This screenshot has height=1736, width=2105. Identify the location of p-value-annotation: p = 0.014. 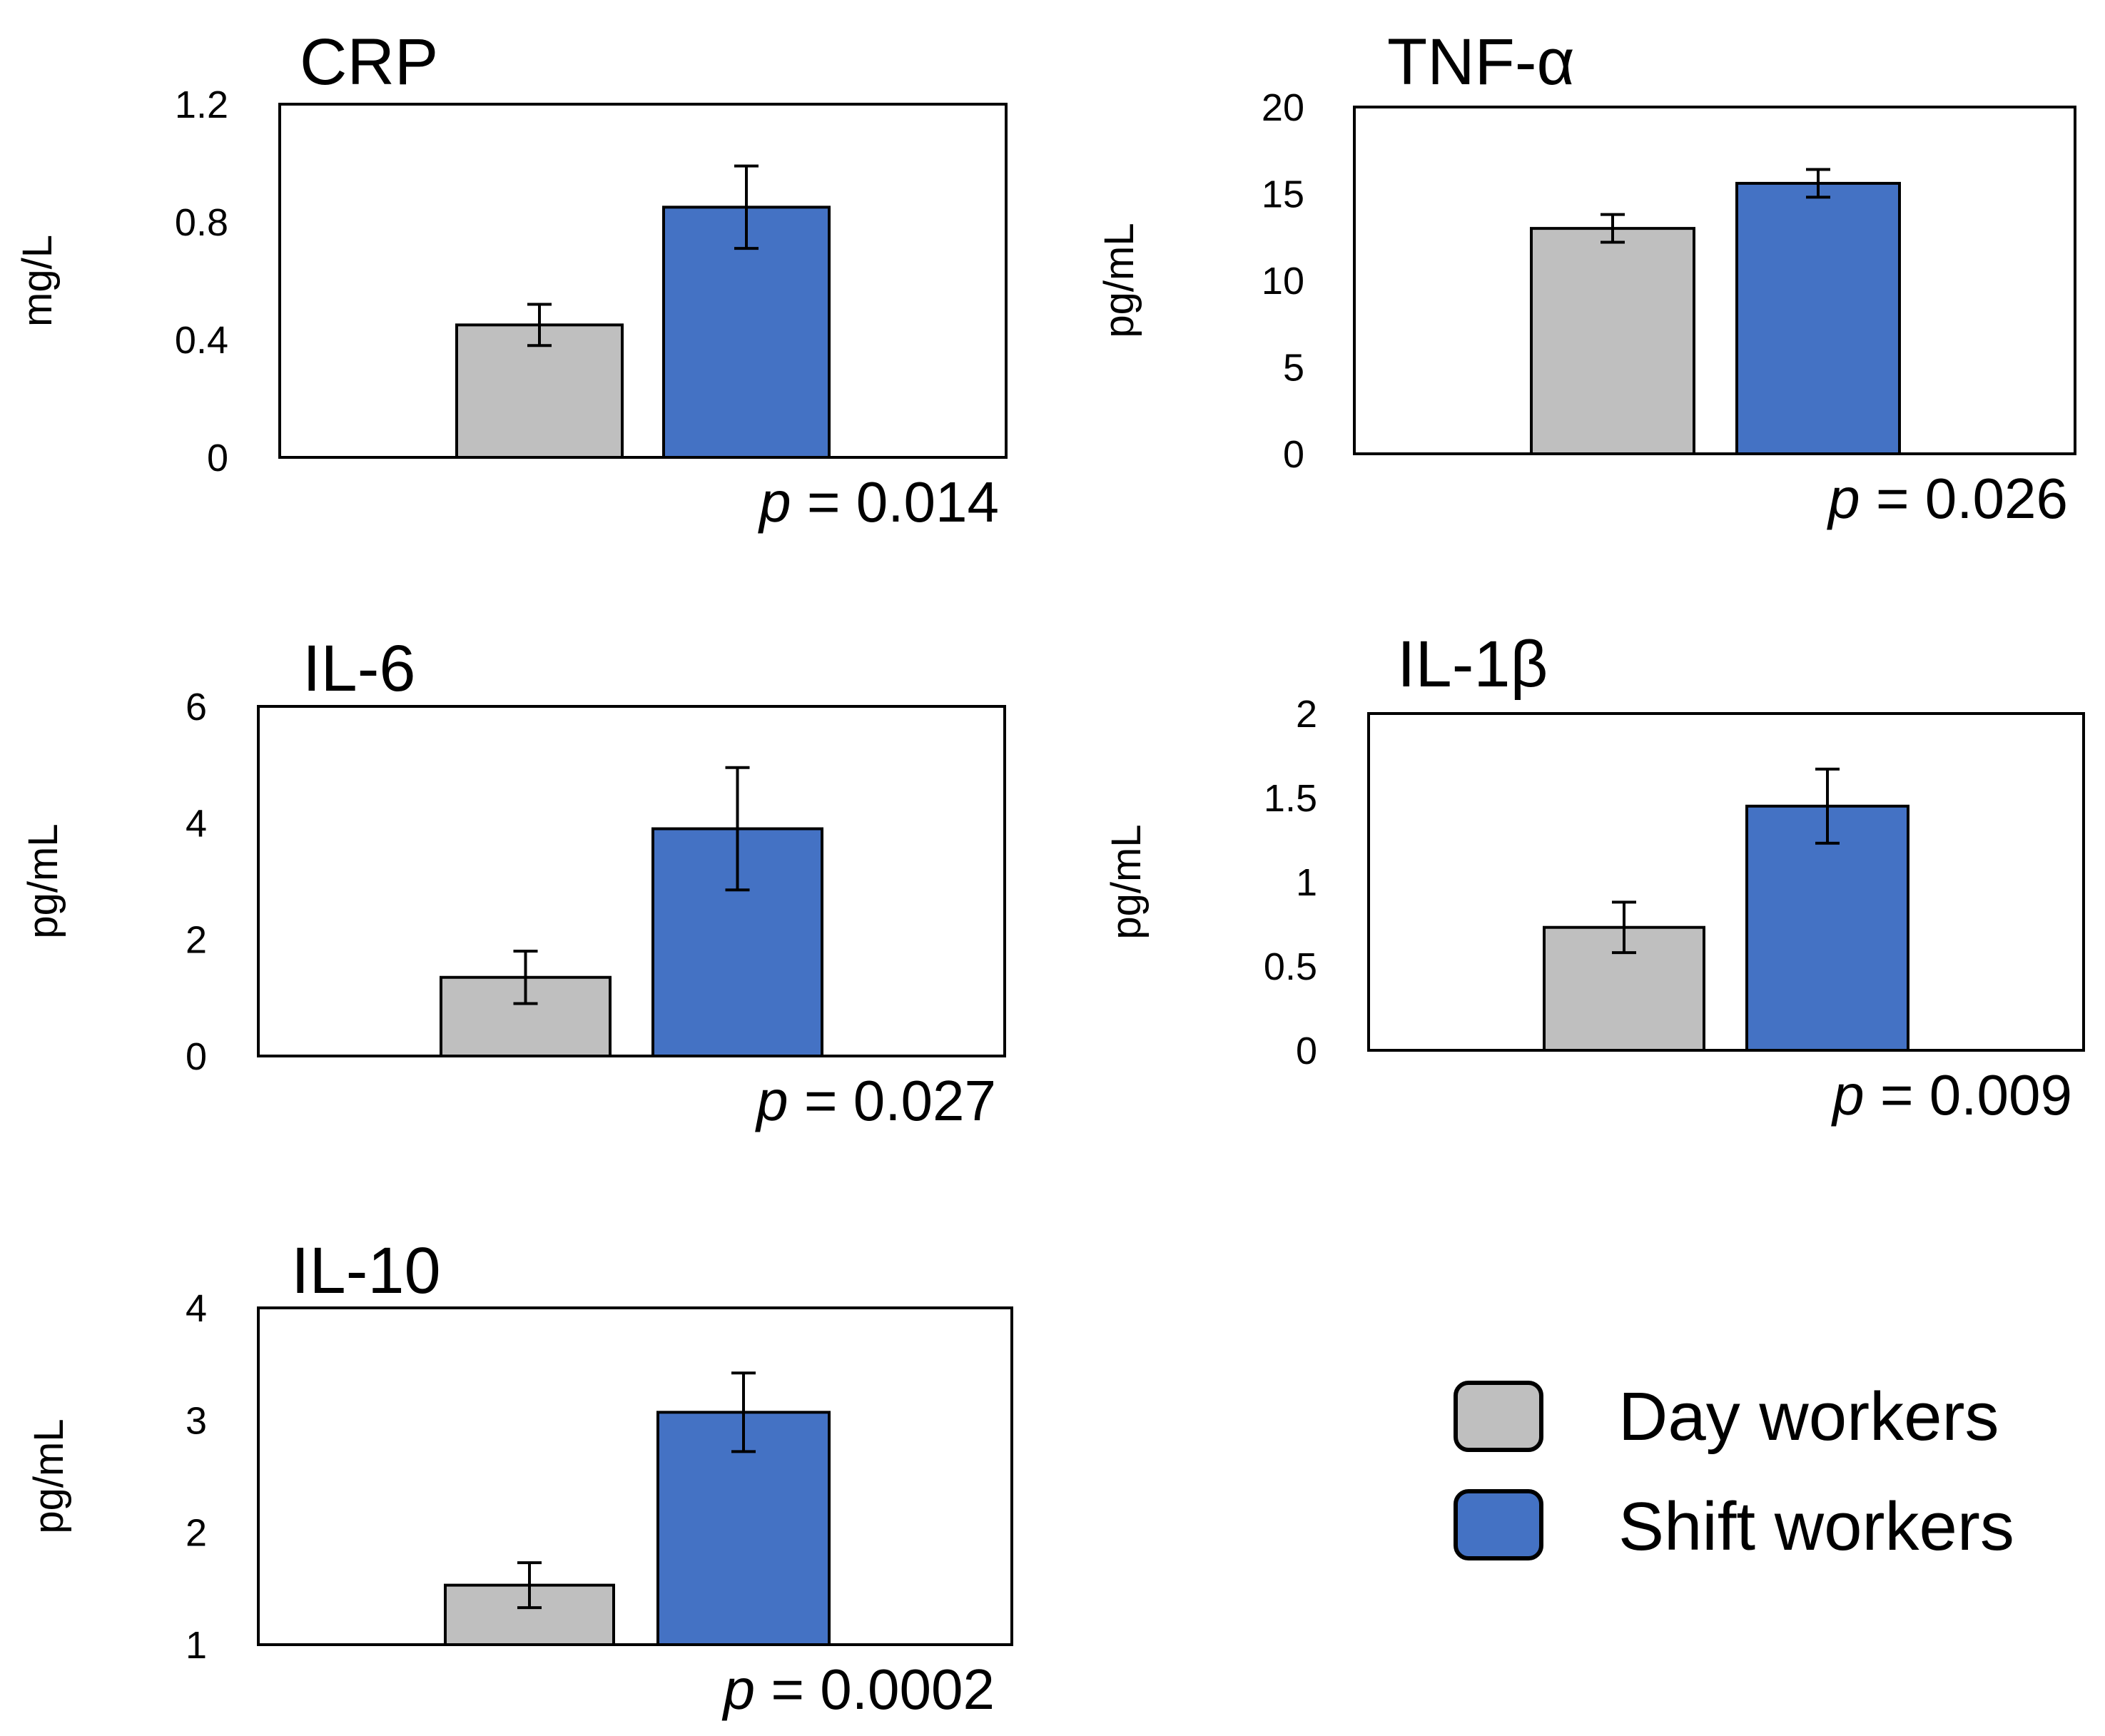
(878, 502).